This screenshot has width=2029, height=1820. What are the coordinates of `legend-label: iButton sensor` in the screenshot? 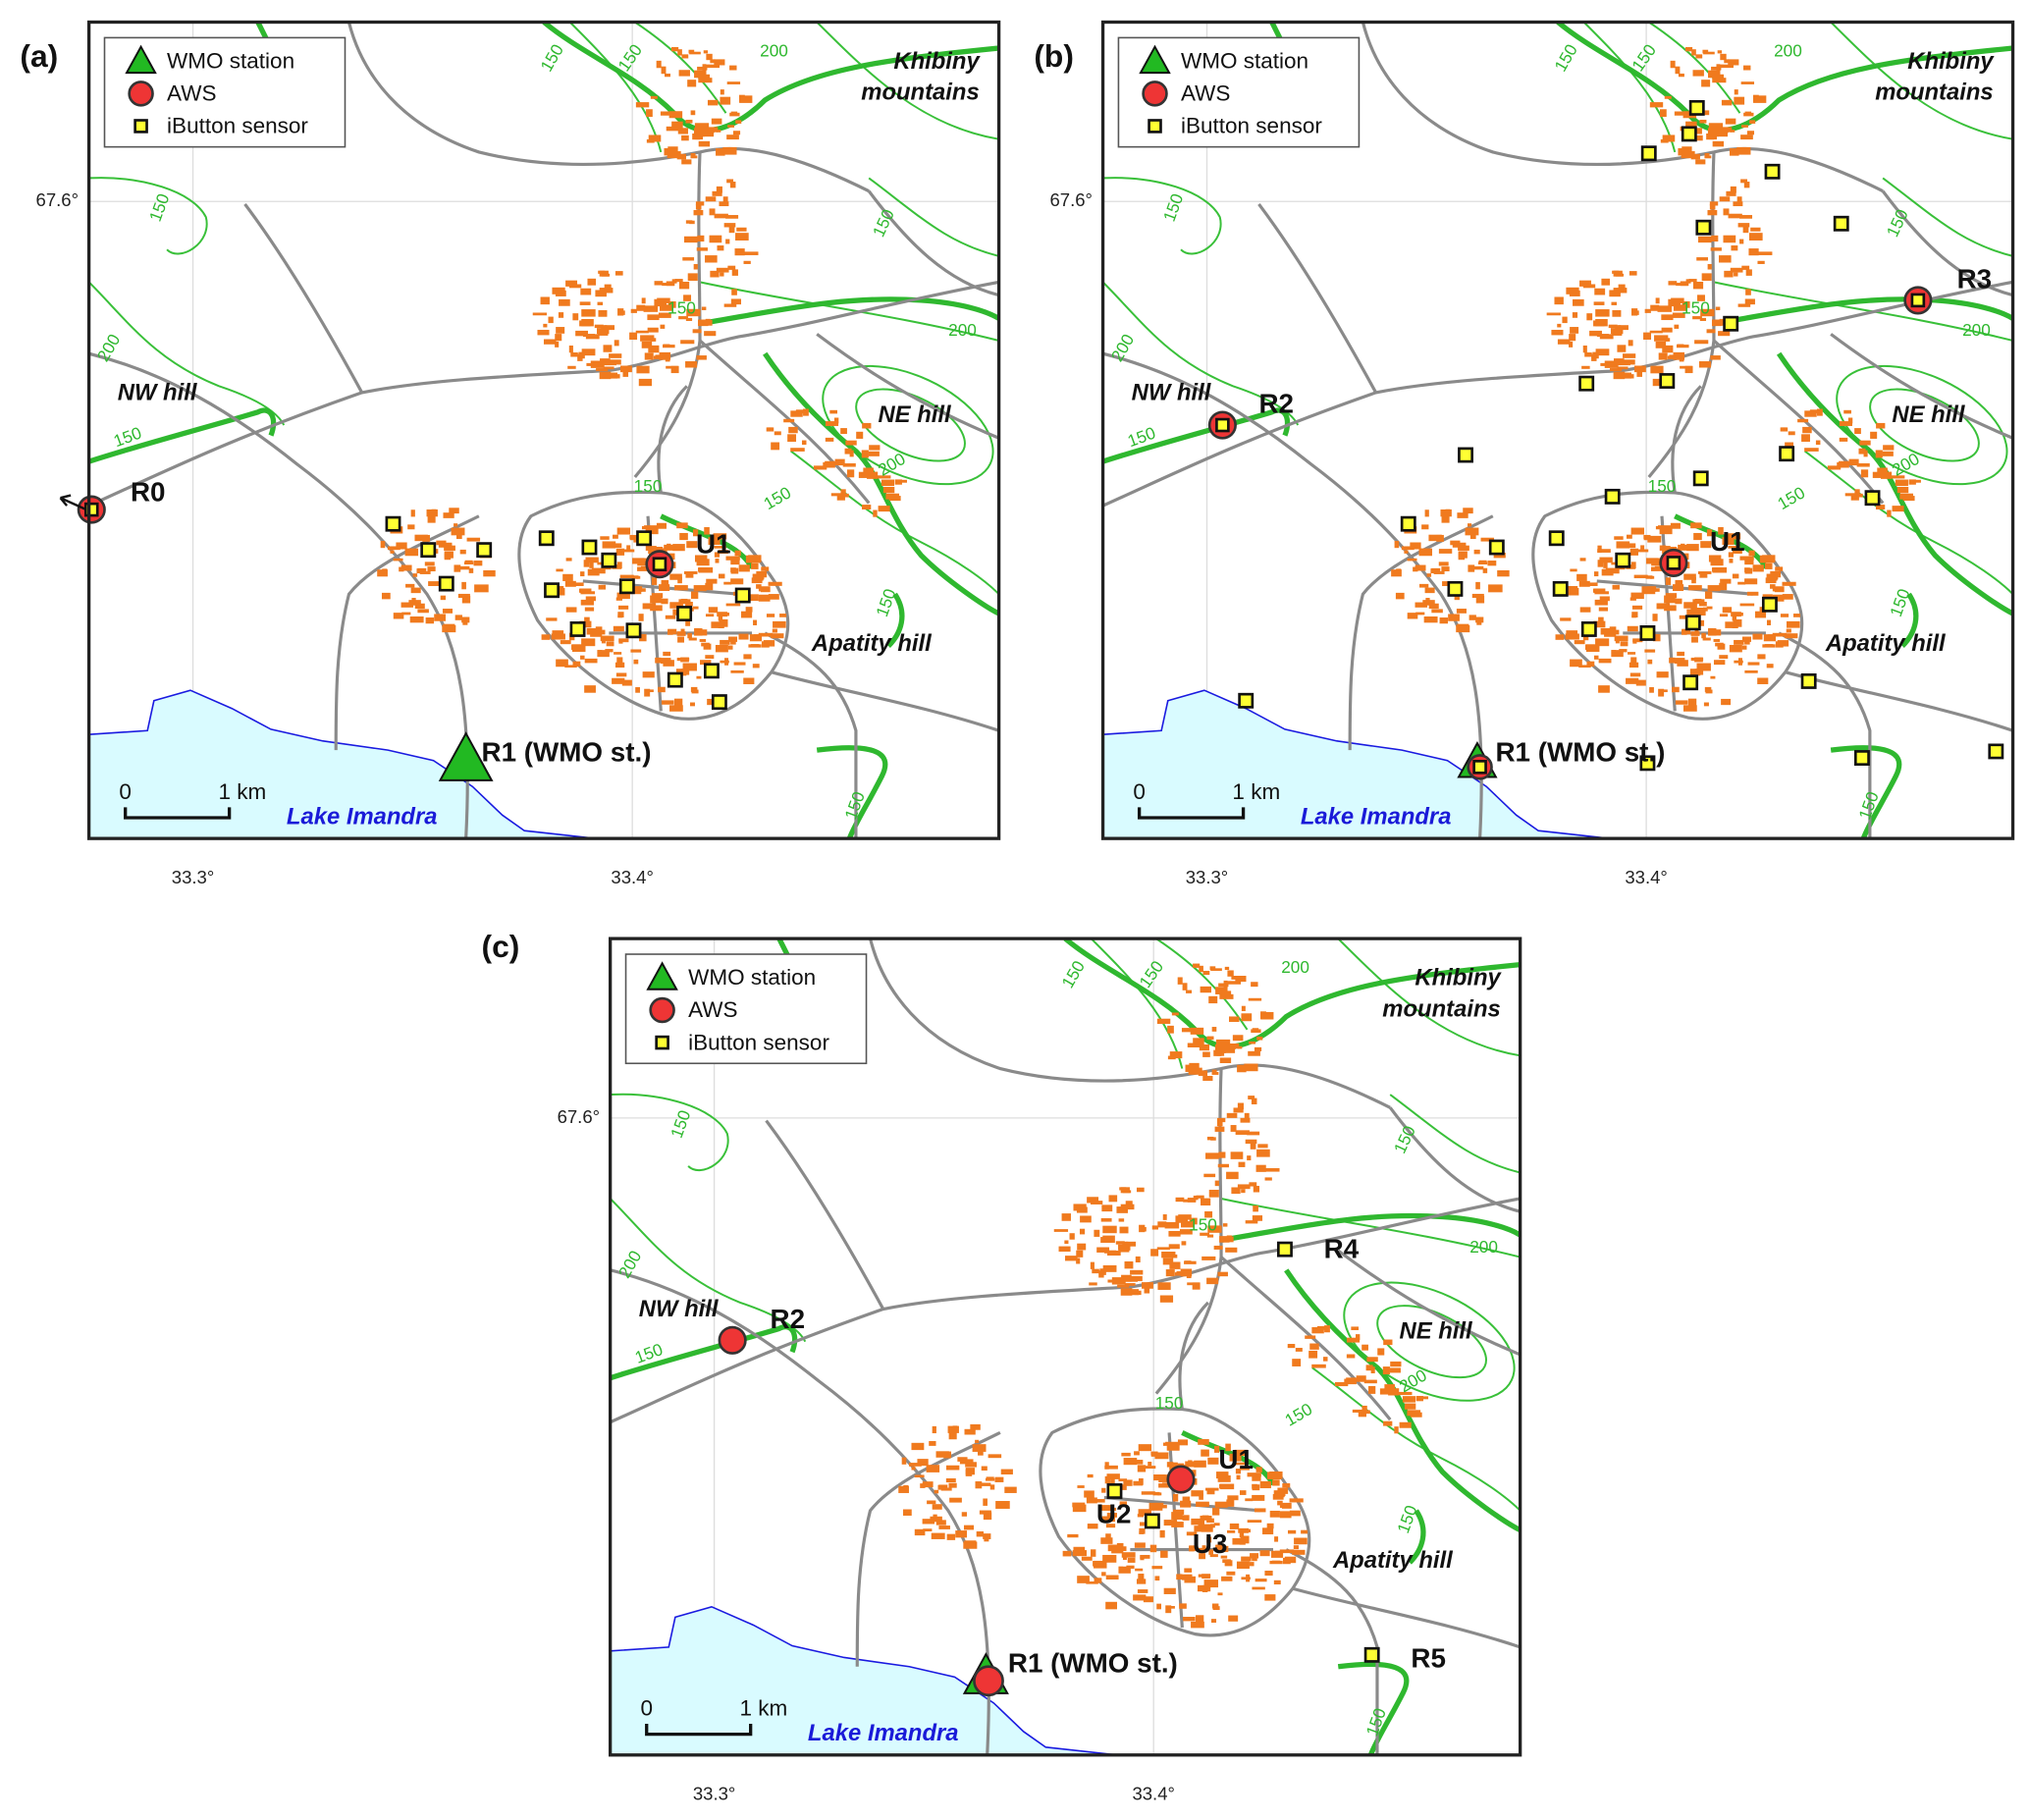 It's located at (237, 126).